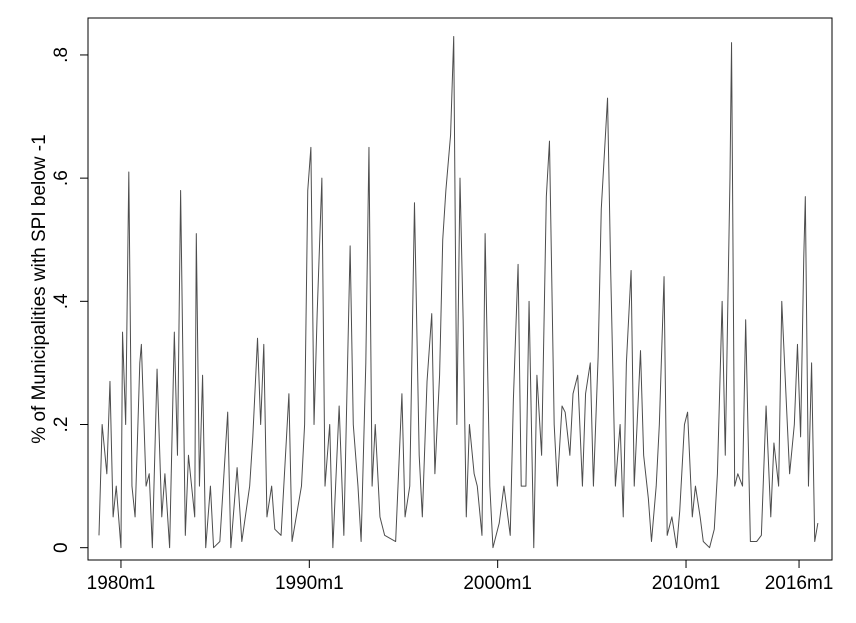  I want to click on y-tick-label: .6, so click(61, 178).